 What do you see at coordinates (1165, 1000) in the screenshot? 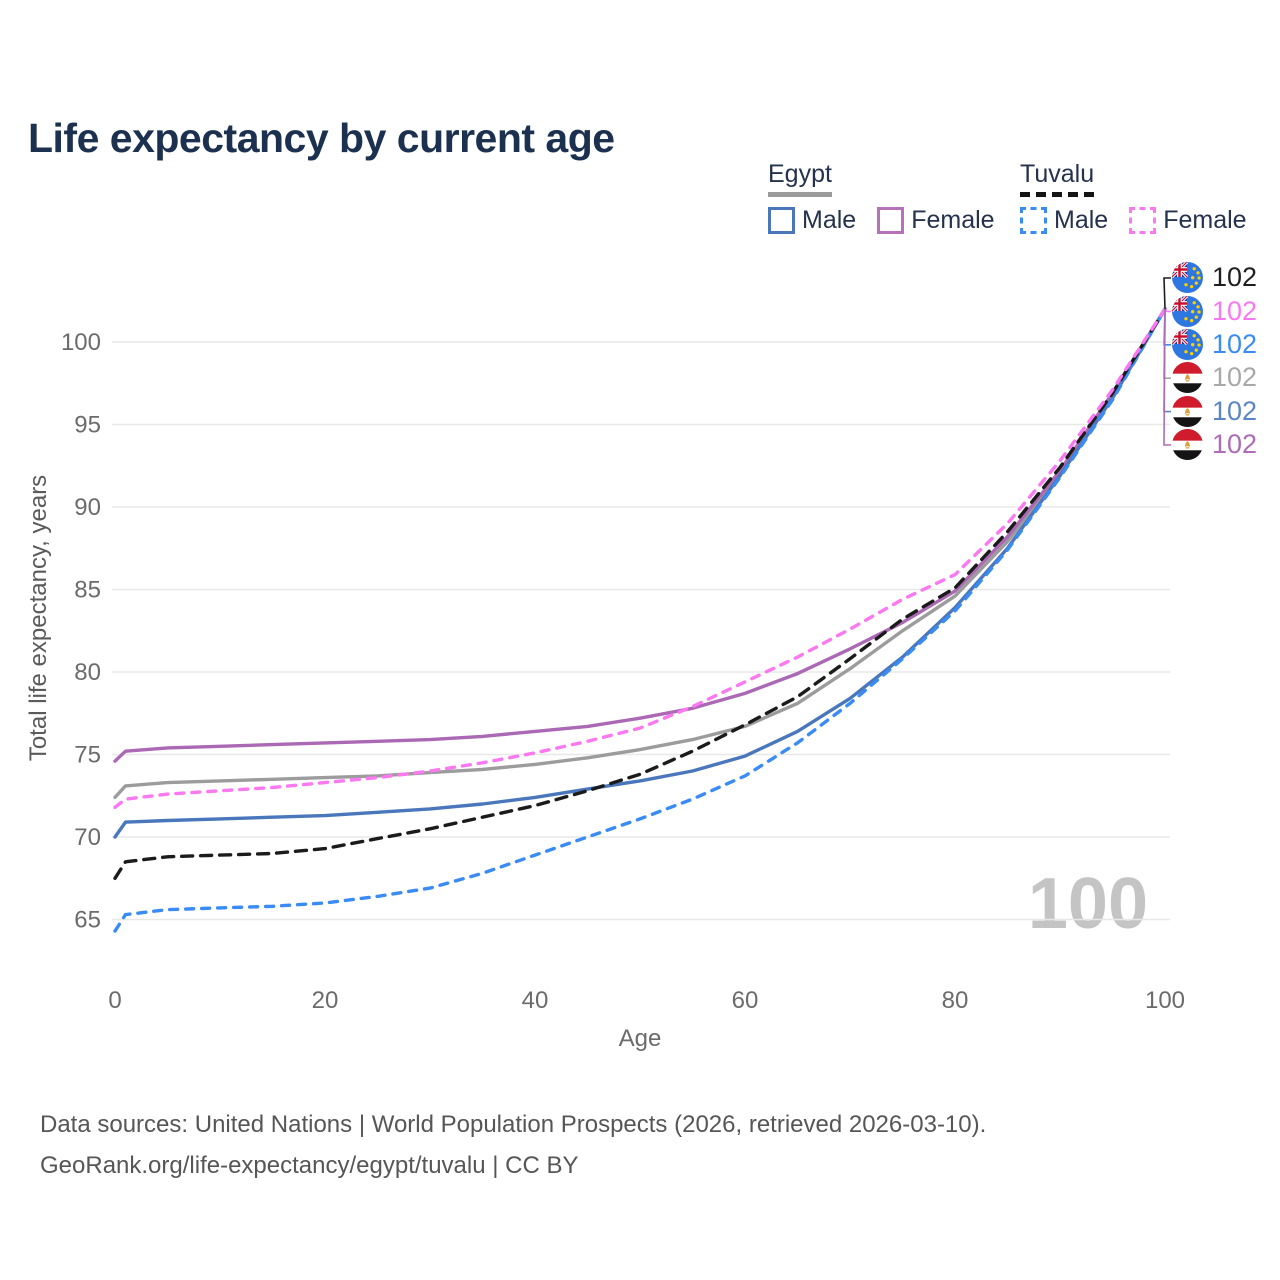
I see `x-tick-100: 100` at bounding box center [1165, 1000].